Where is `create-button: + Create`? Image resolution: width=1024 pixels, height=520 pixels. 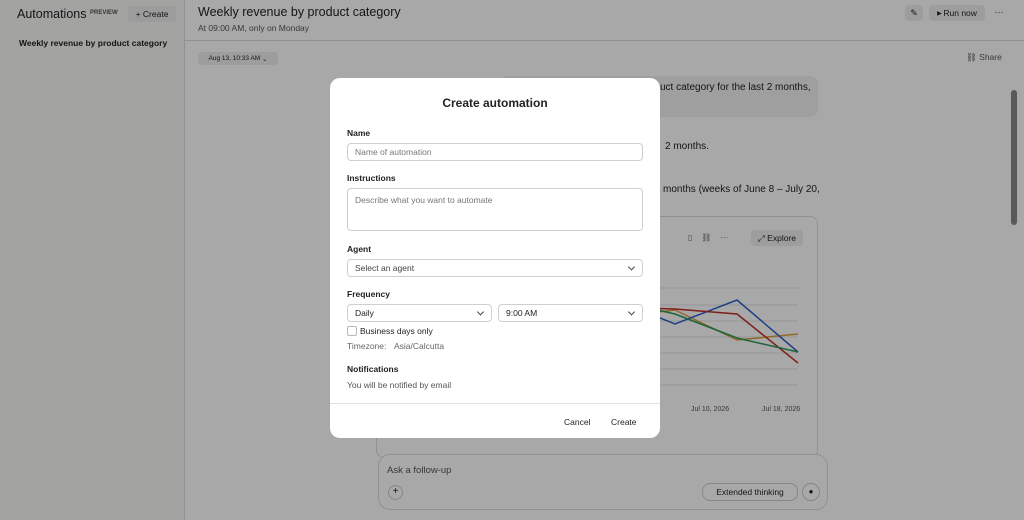
create-button: + Create is located at coordinates (152, 14).